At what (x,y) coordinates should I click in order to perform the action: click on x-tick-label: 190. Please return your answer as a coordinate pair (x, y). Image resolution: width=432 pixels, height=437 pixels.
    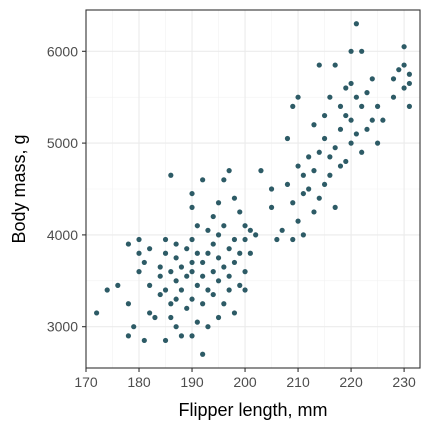
    Looking at the image, I should click on (192, 382).